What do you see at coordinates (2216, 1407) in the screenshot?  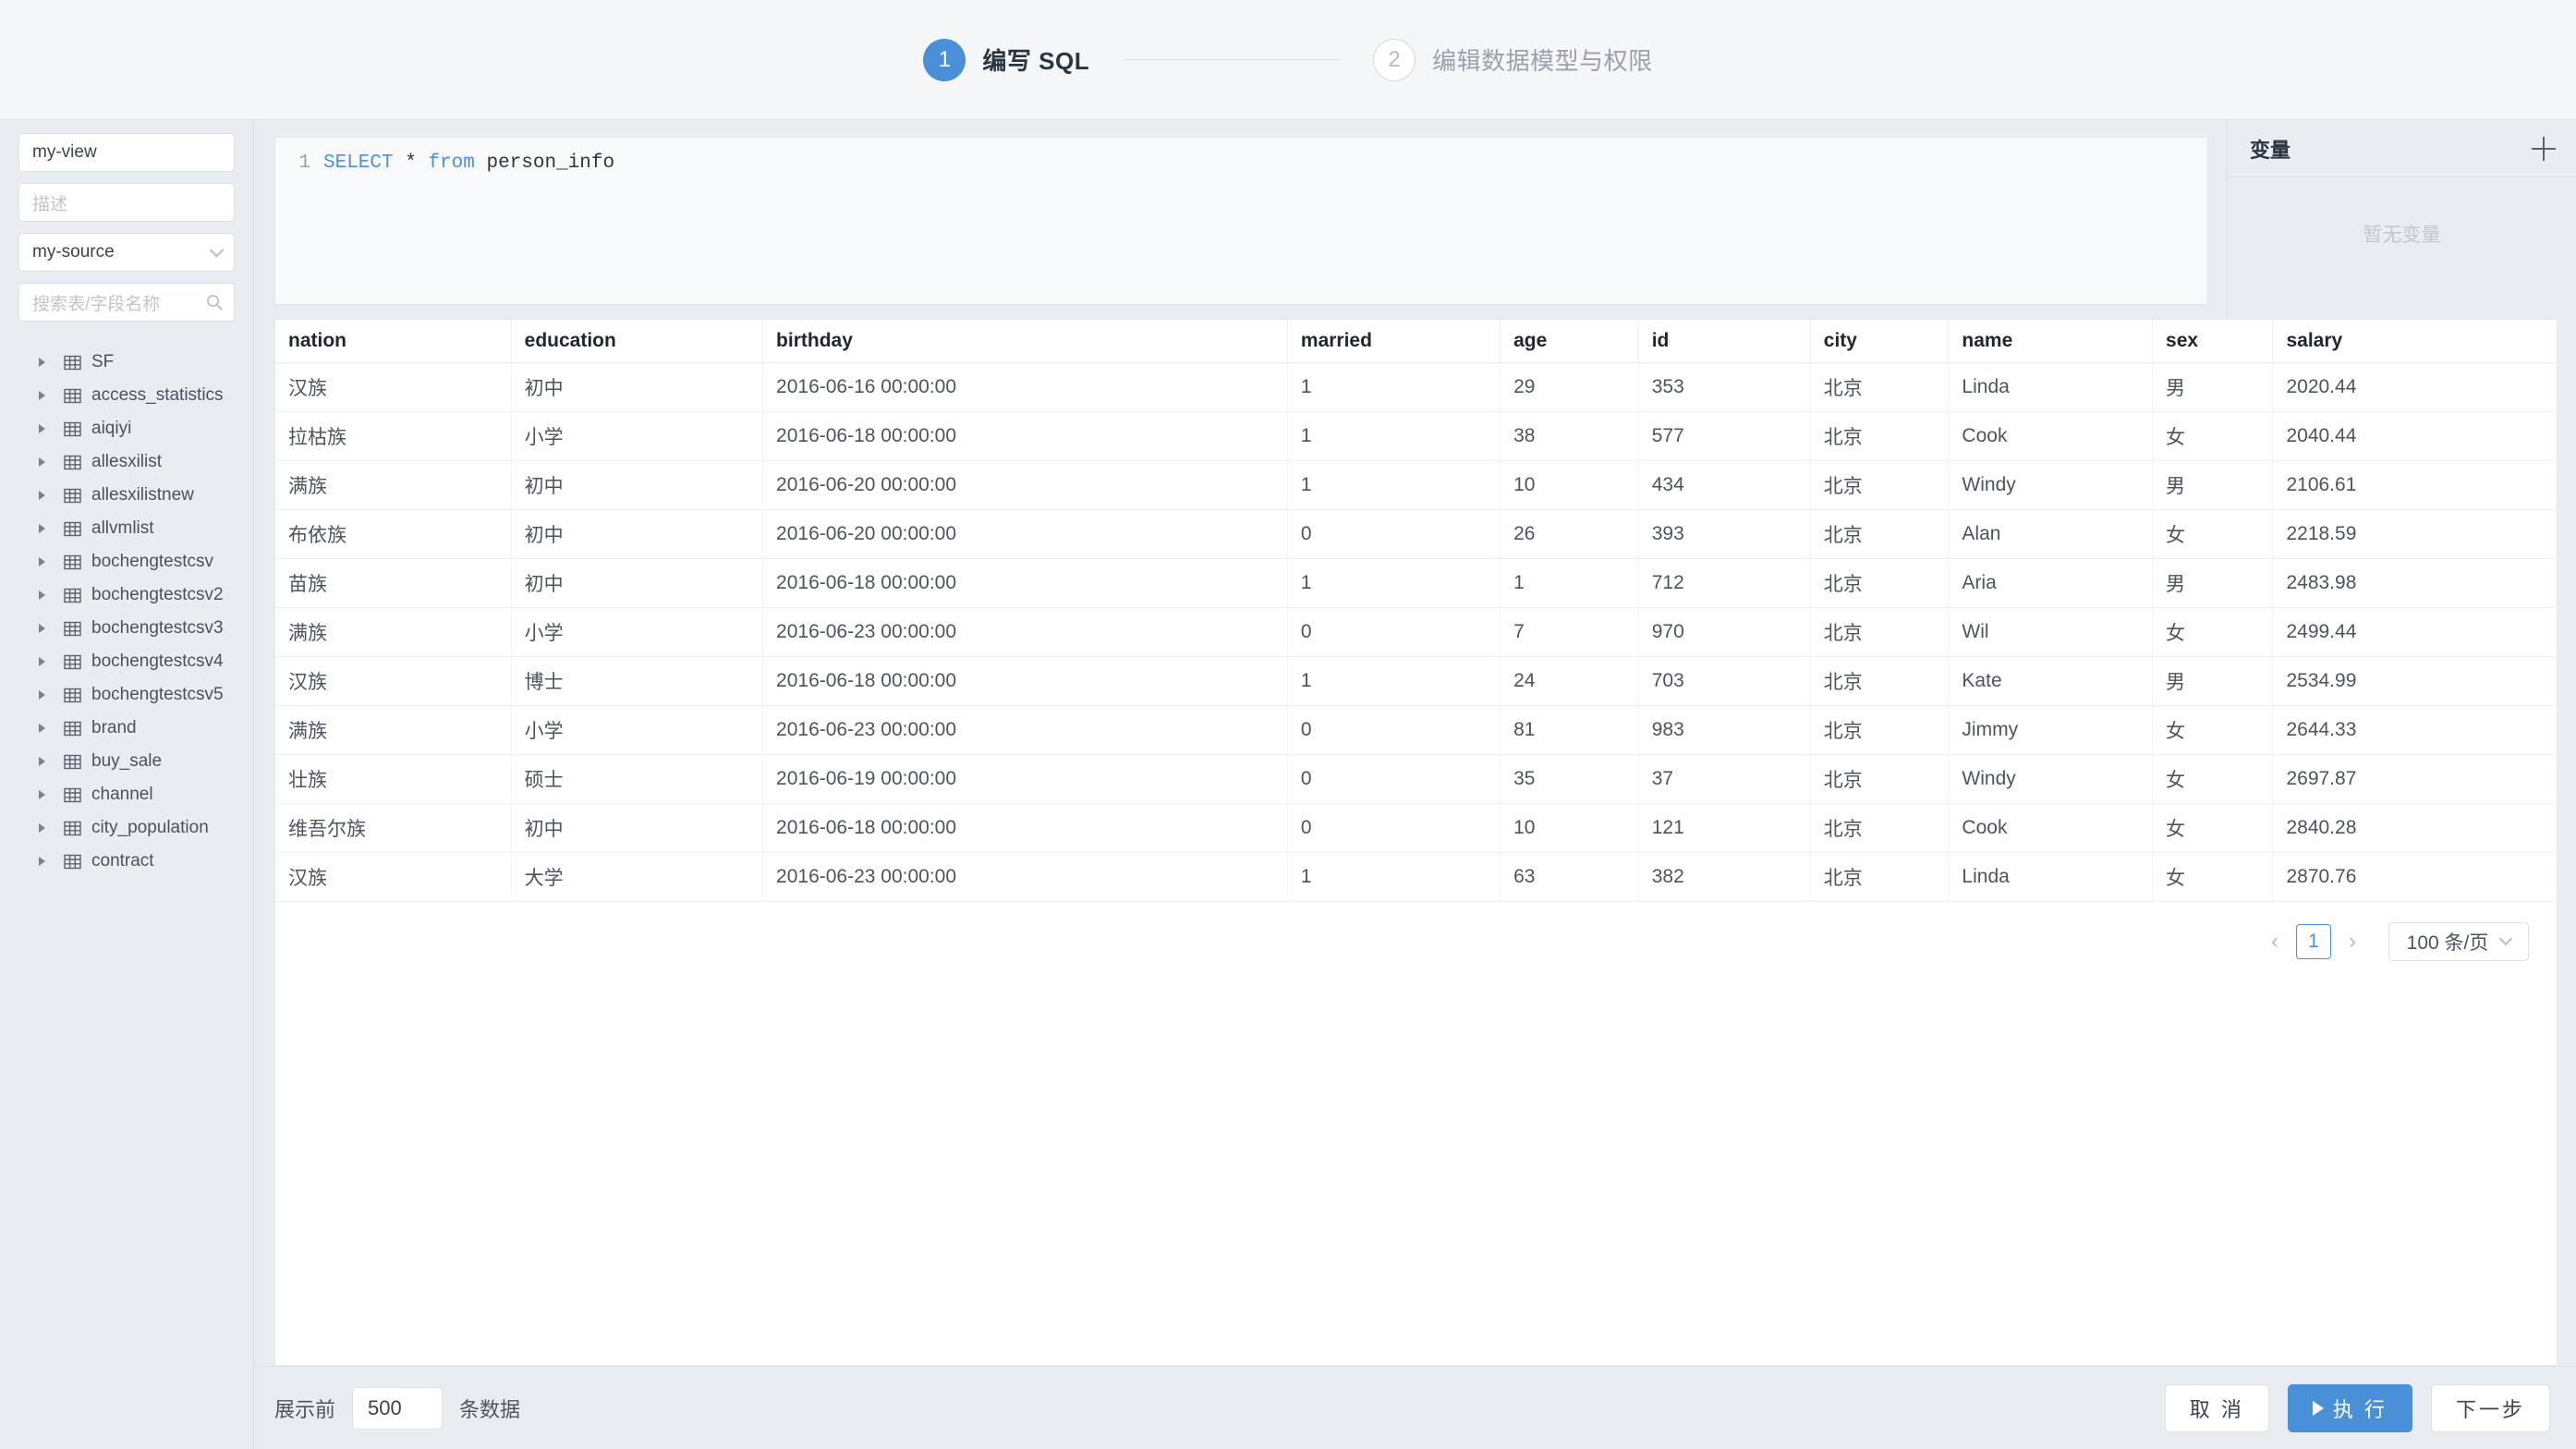 I see `cancel-button: 取 消` at bounding box center [2216, 1407].